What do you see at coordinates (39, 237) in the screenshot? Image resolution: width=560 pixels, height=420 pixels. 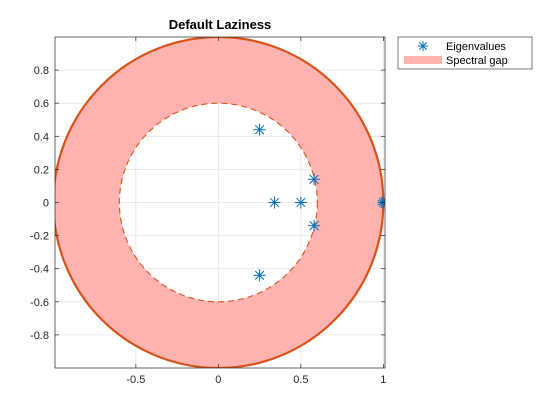 I see `y-tick-label: -0.2` at bounding box center [39, 237].